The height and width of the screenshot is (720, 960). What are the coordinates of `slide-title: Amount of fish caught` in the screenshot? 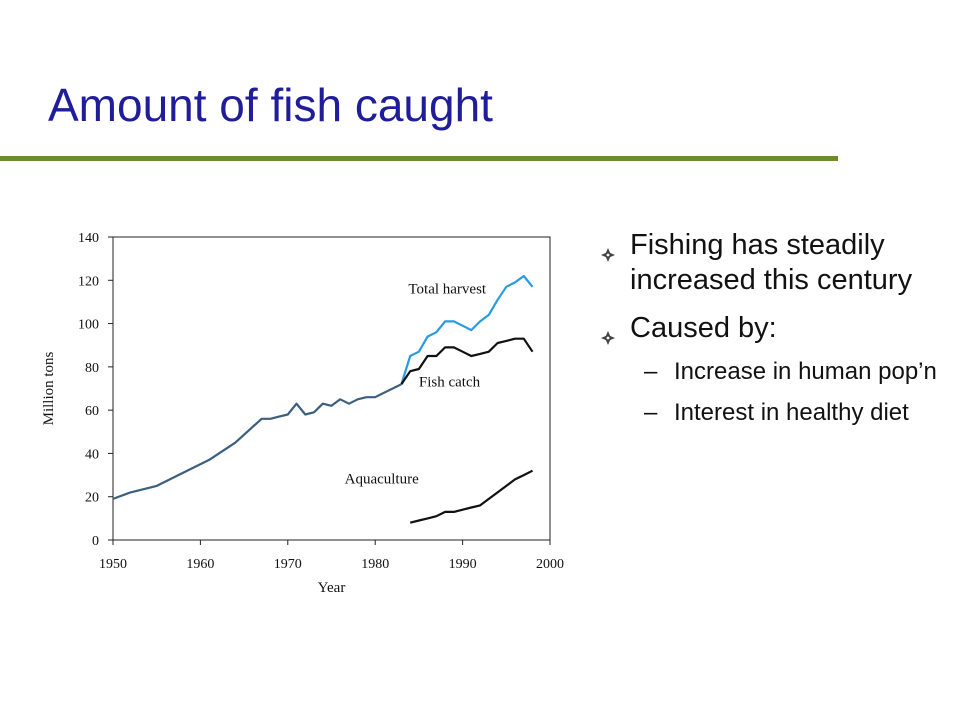 It's located at (270, 105).